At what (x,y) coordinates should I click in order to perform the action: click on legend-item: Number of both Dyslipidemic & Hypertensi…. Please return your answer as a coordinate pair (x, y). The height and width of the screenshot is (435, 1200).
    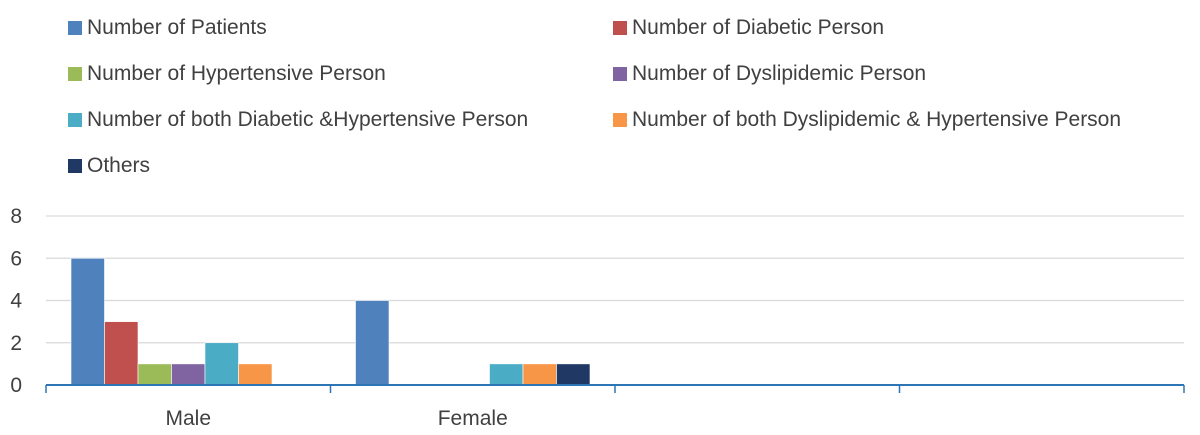
    Looking at the image, I should click on (867, 120).